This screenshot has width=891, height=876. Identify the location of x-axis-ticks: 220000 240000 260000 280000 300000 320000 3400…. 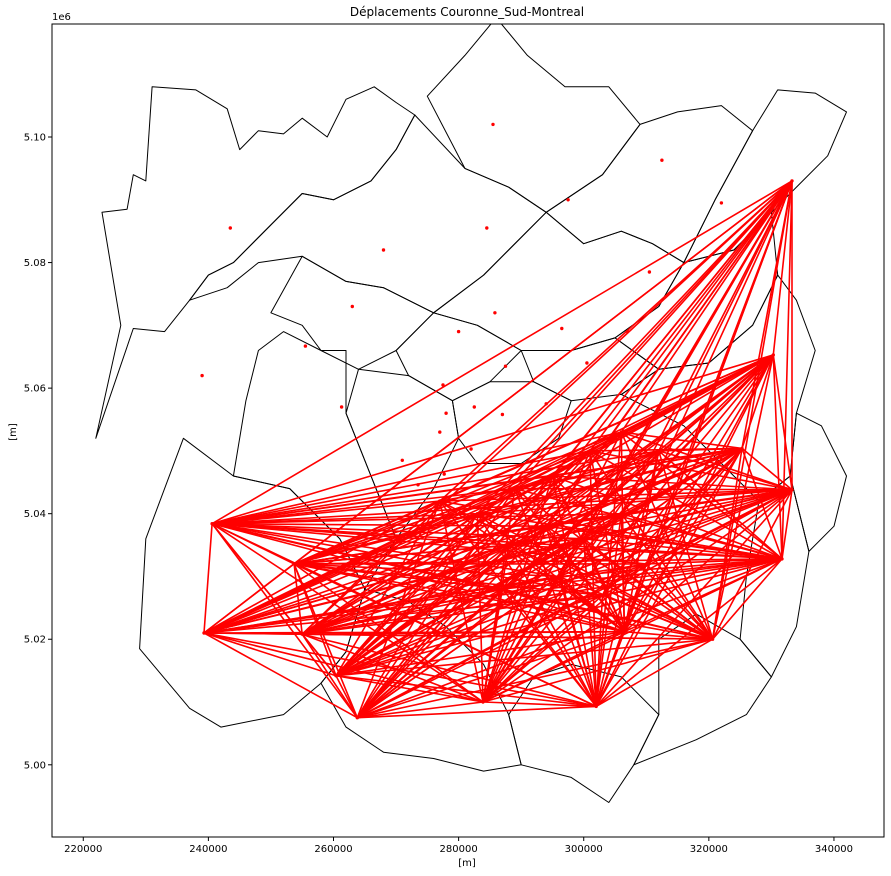
(458, 846).